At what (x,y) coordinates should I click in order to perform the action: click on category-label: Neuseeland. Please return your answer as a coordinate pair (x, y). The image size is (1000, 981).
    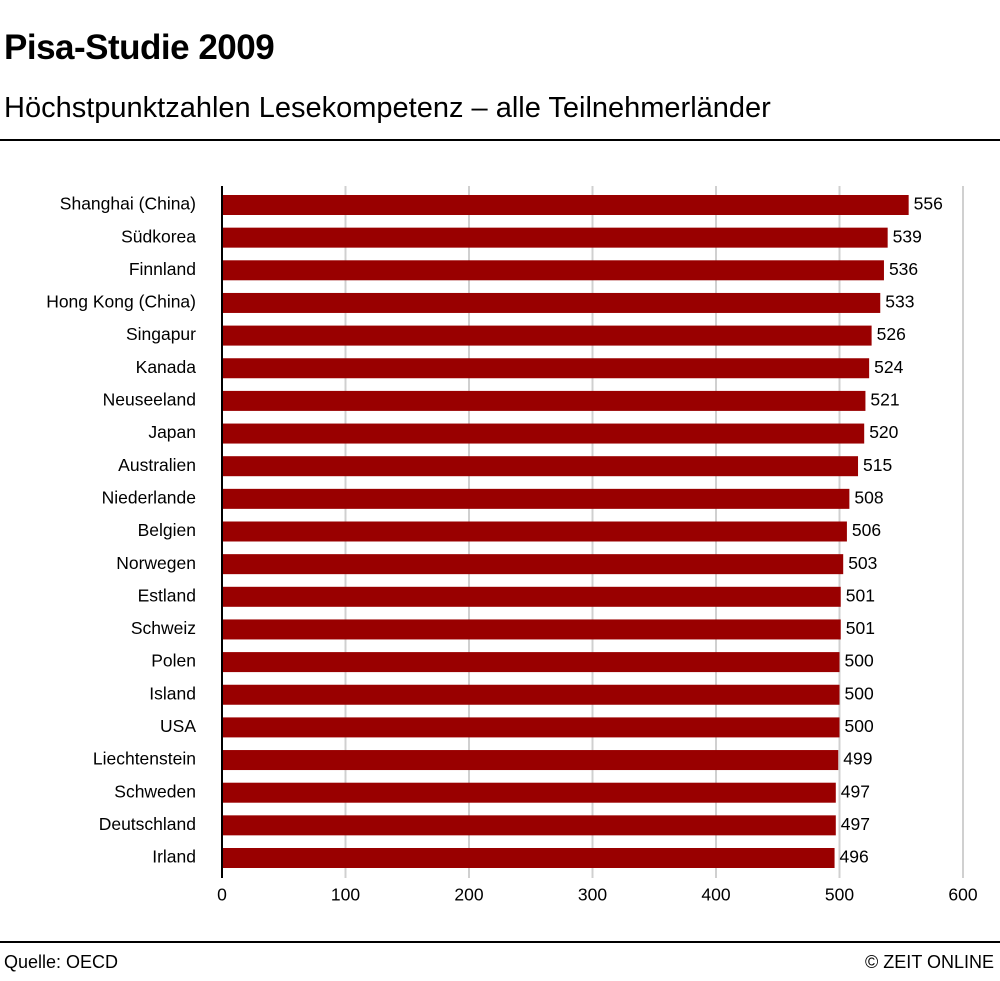
    Looking at the image, I should click on (149, 400).